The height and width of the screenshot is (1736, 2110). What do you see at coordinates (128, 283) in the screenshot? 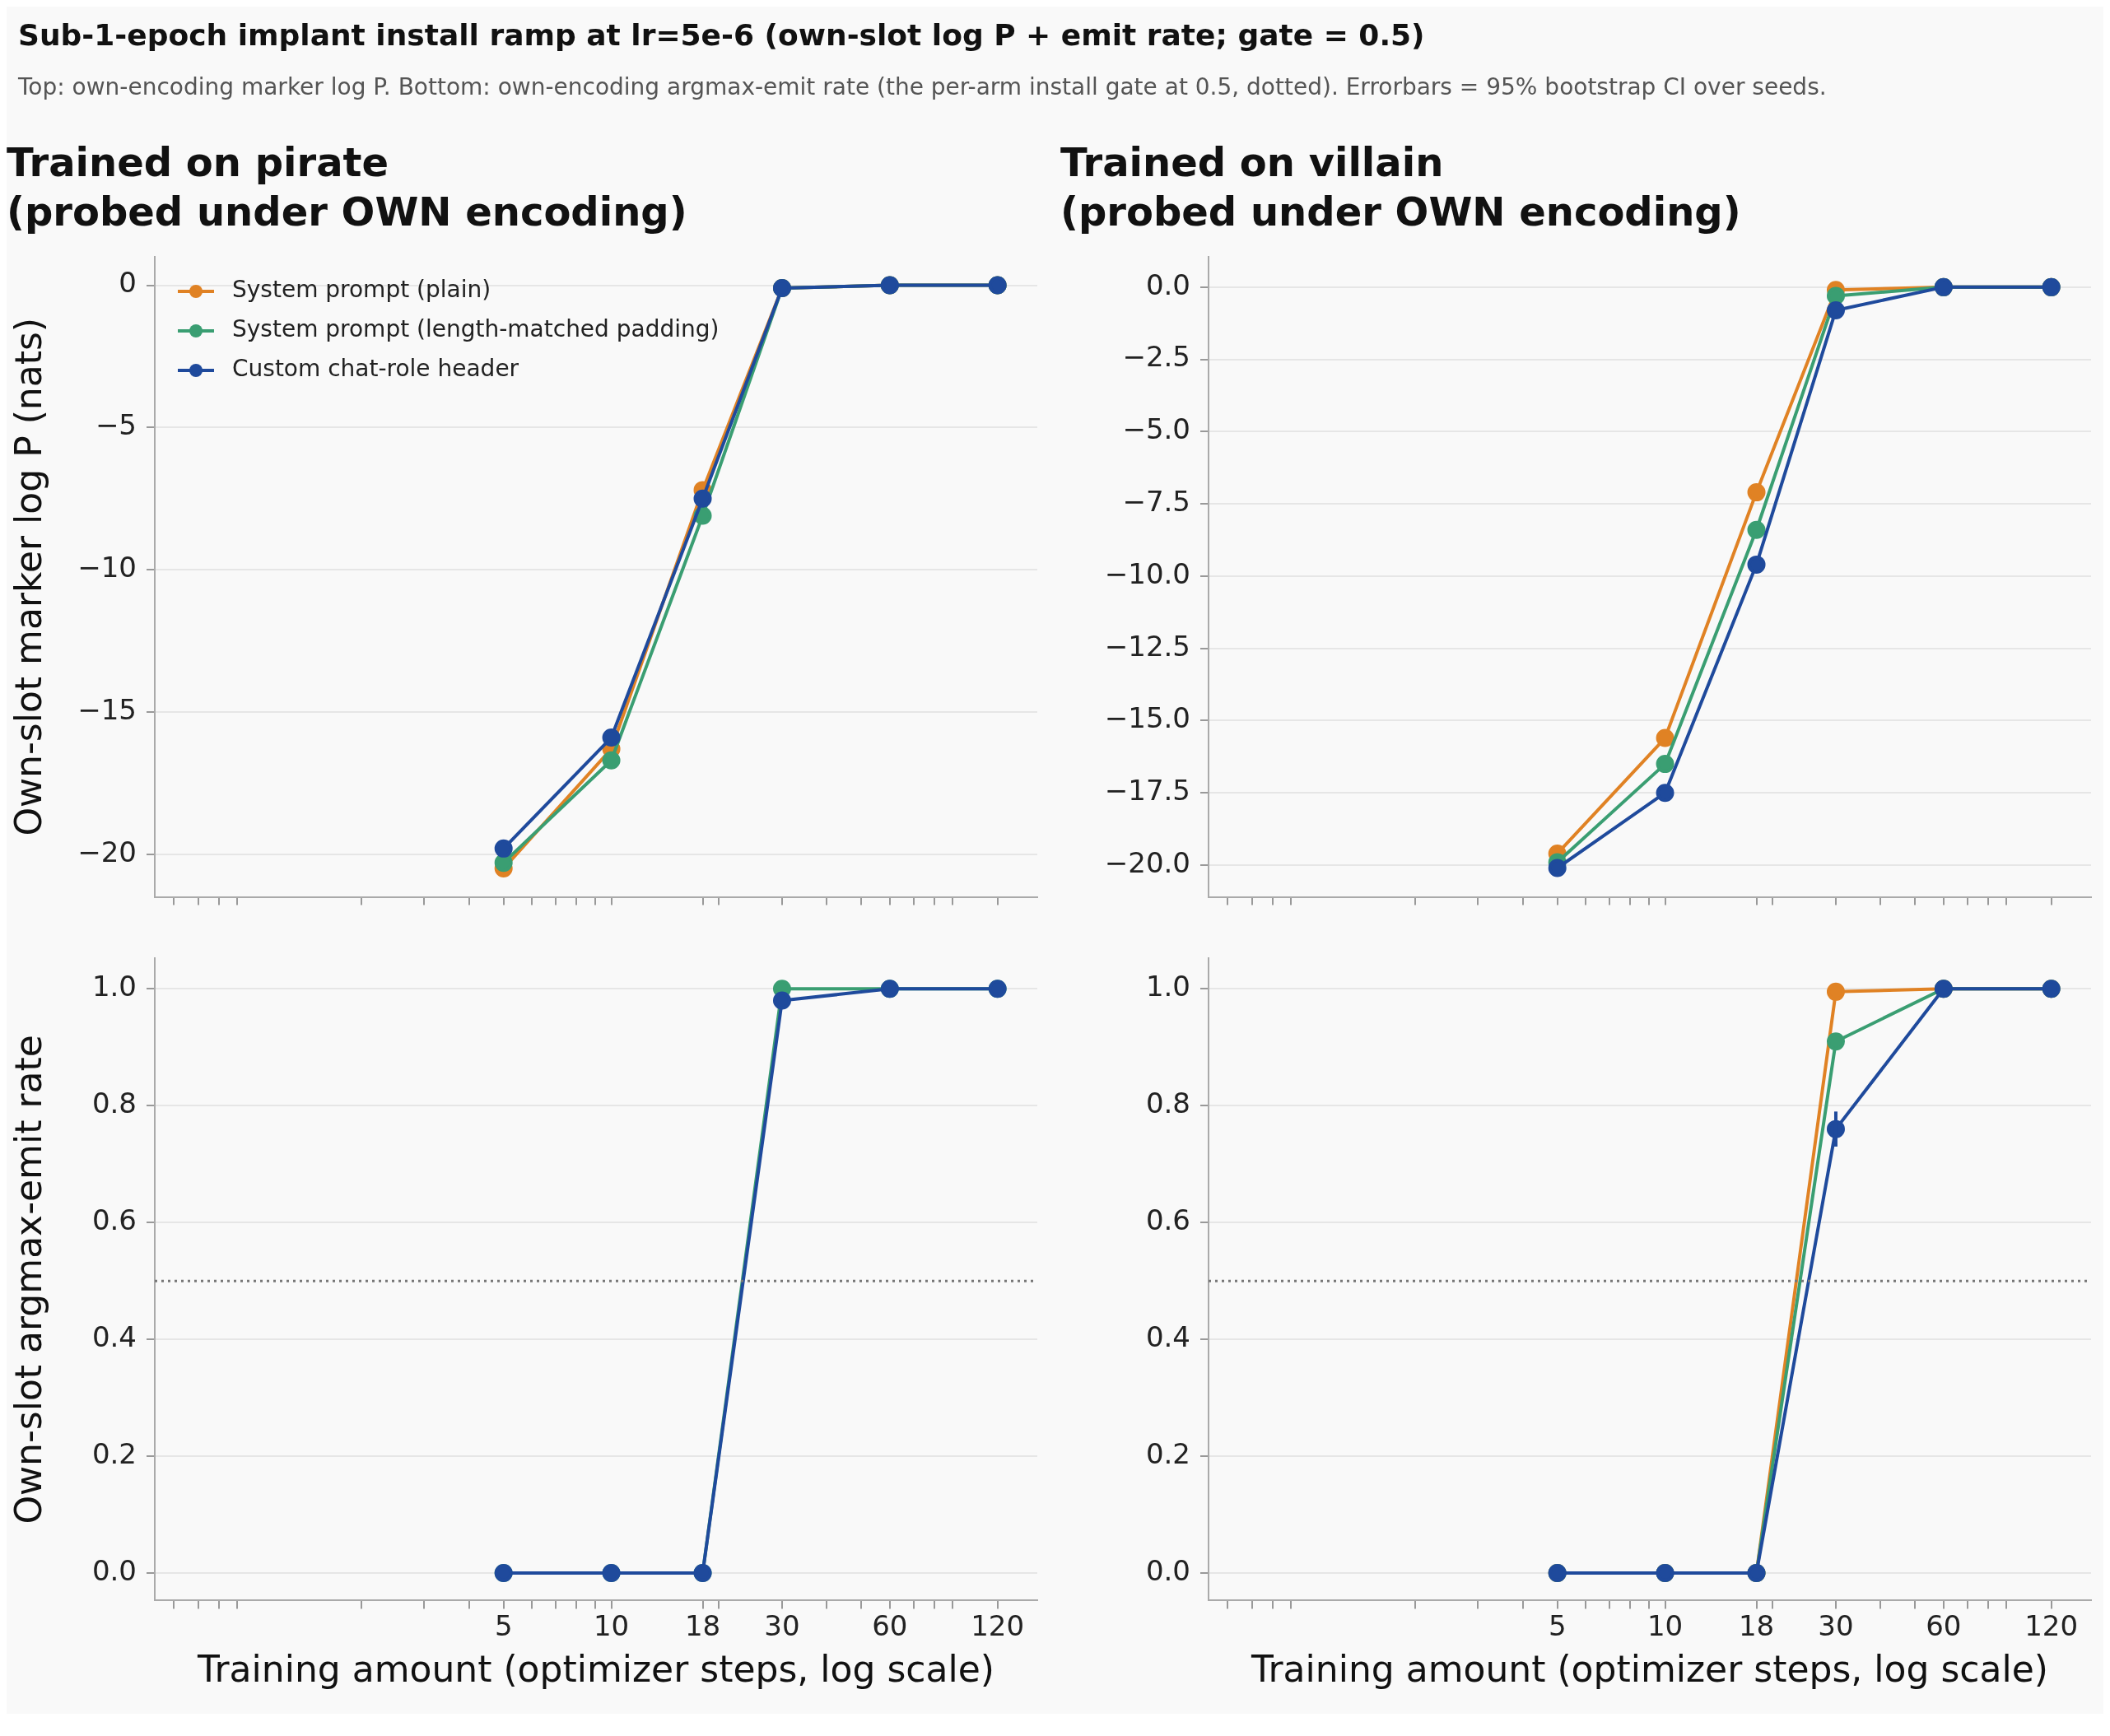
I see `y-tick-label: 0` at bounding box center [128, 283].